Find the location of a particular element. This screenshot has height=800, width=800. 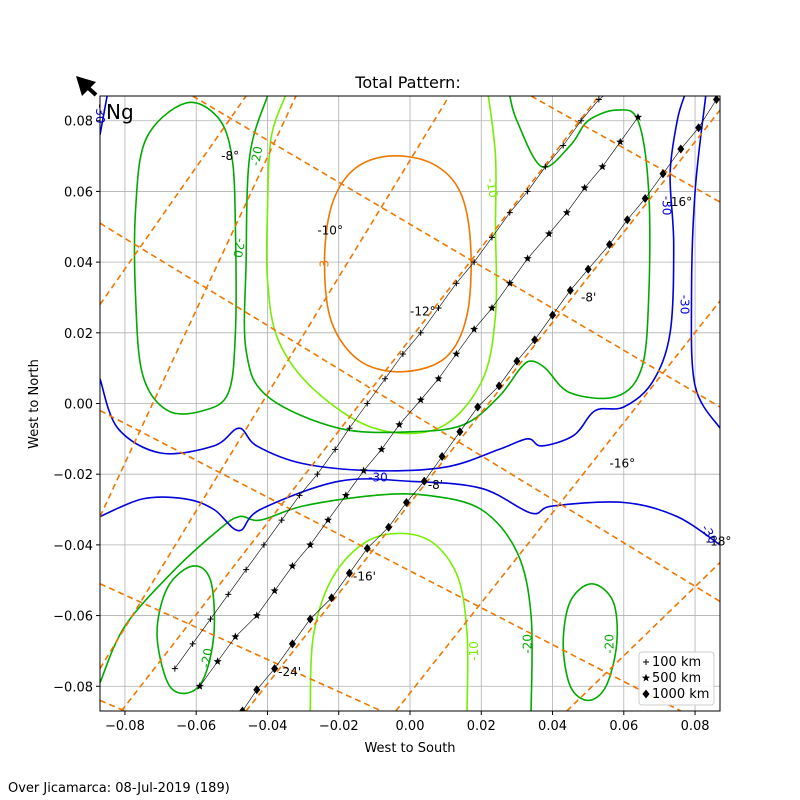

y-tick-label: −0.04 is located at coordinates (73, 546).